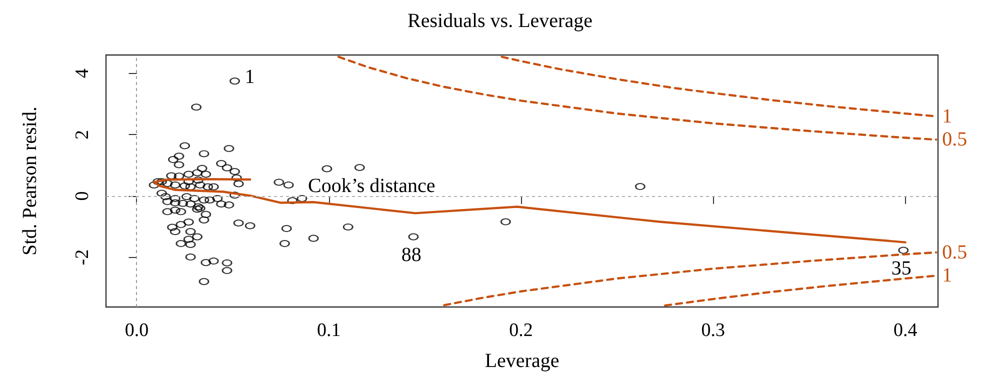 The width and height of the screenshot is (1000, 391). Describe the element at coordinates (411, 255) in the screenshot. I see `annotation: 88` at that location.